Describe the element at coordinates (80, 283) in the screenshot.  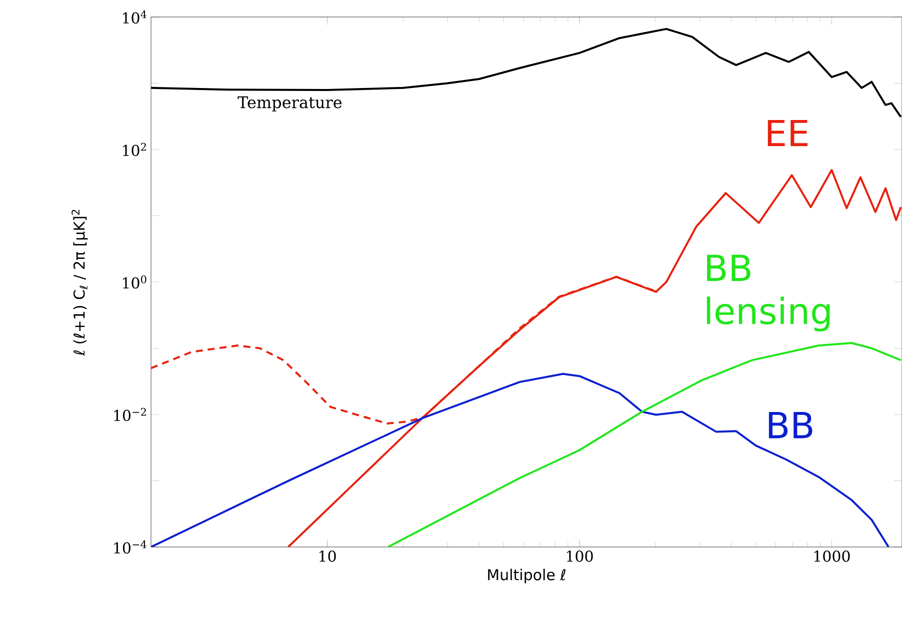
I see `y-axis-title: ℓ (ℓ+1) C$_{ℓ}$ / 2π [μK]$^{2}$` at that location.